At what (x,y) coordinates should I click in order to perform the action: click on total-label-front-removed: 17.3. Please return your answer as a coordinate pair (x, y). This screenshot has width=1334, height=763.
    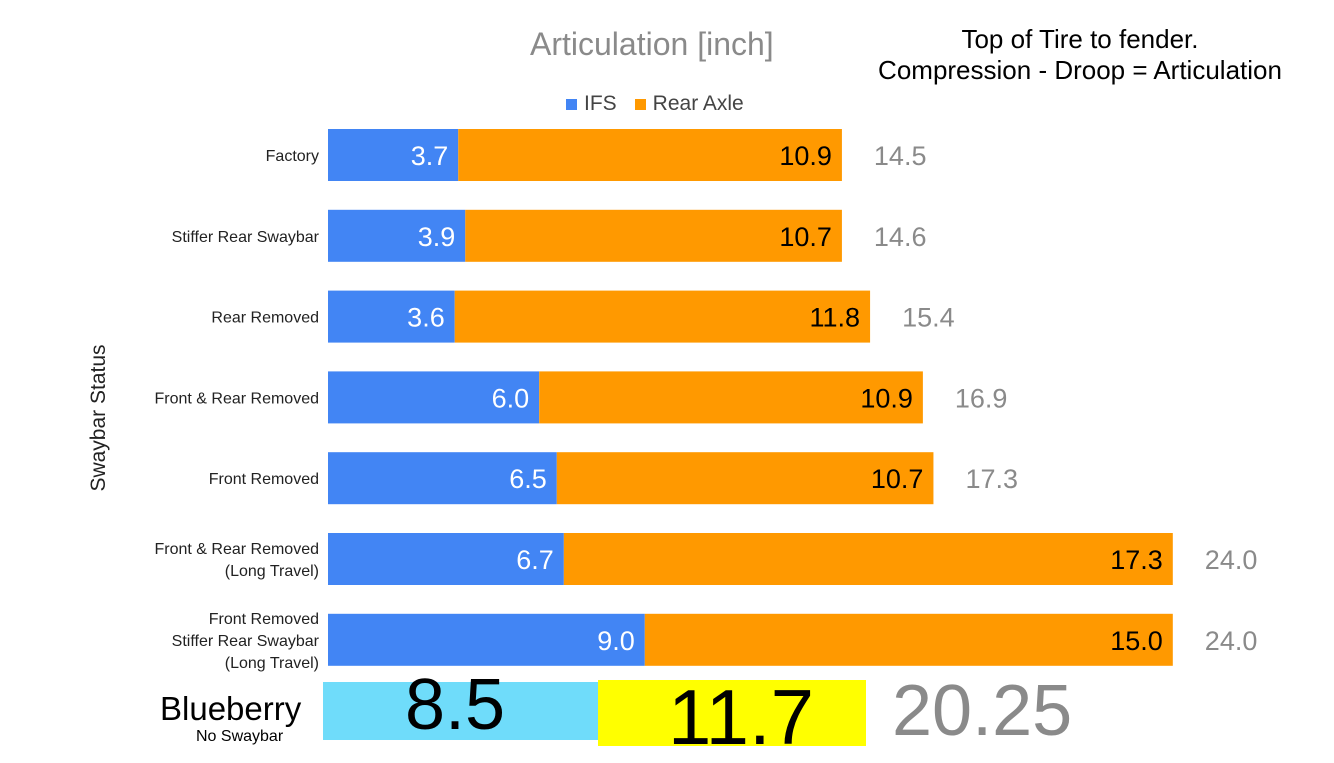
    Looking at the image, I should click on (991, 479).